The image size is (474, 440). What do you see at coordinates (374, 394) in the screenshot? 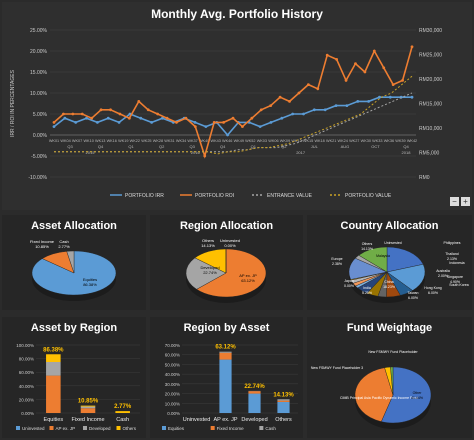
I see `pie-slice-other` at bounding box center [374, 394].